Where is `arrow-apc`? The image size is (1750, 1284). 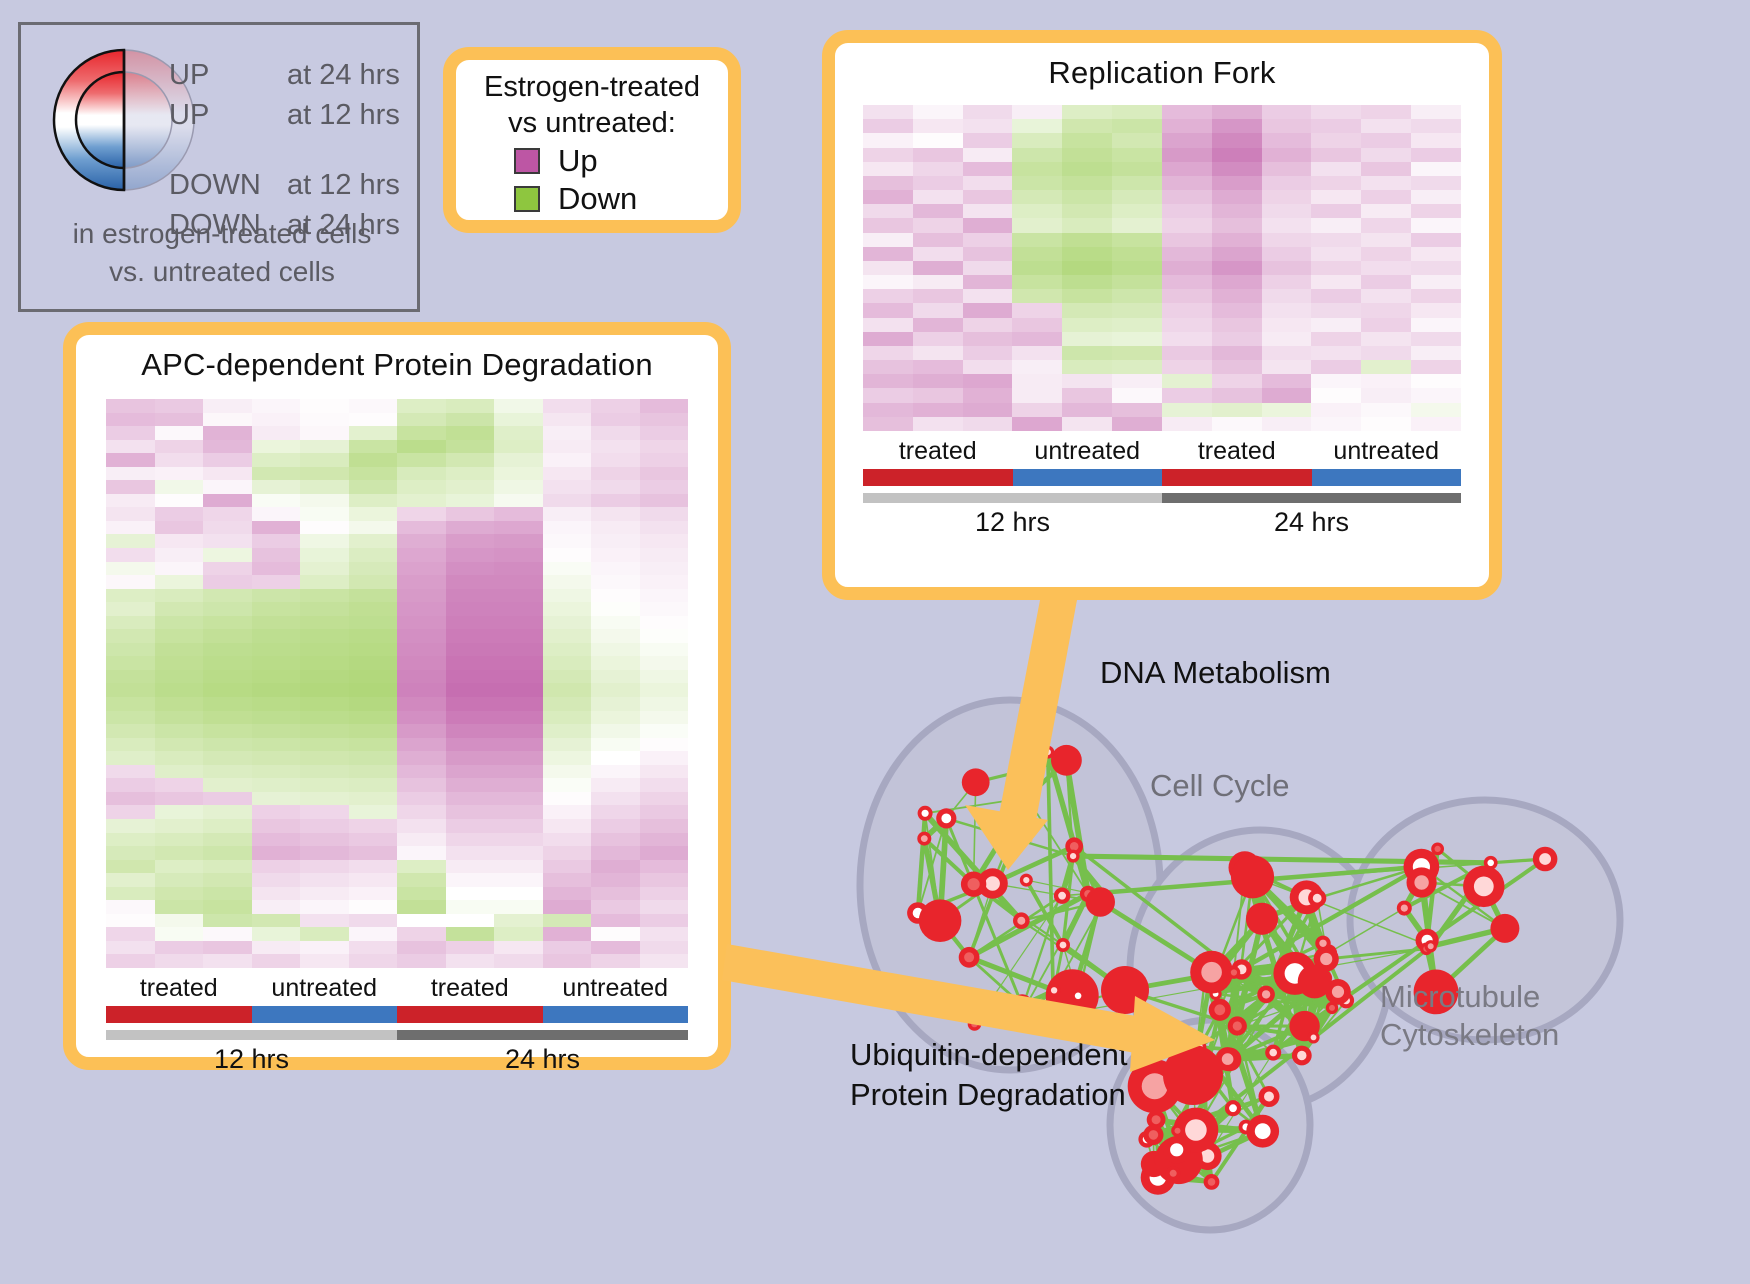 arrow-apc is located at coordinates (968, 1008).